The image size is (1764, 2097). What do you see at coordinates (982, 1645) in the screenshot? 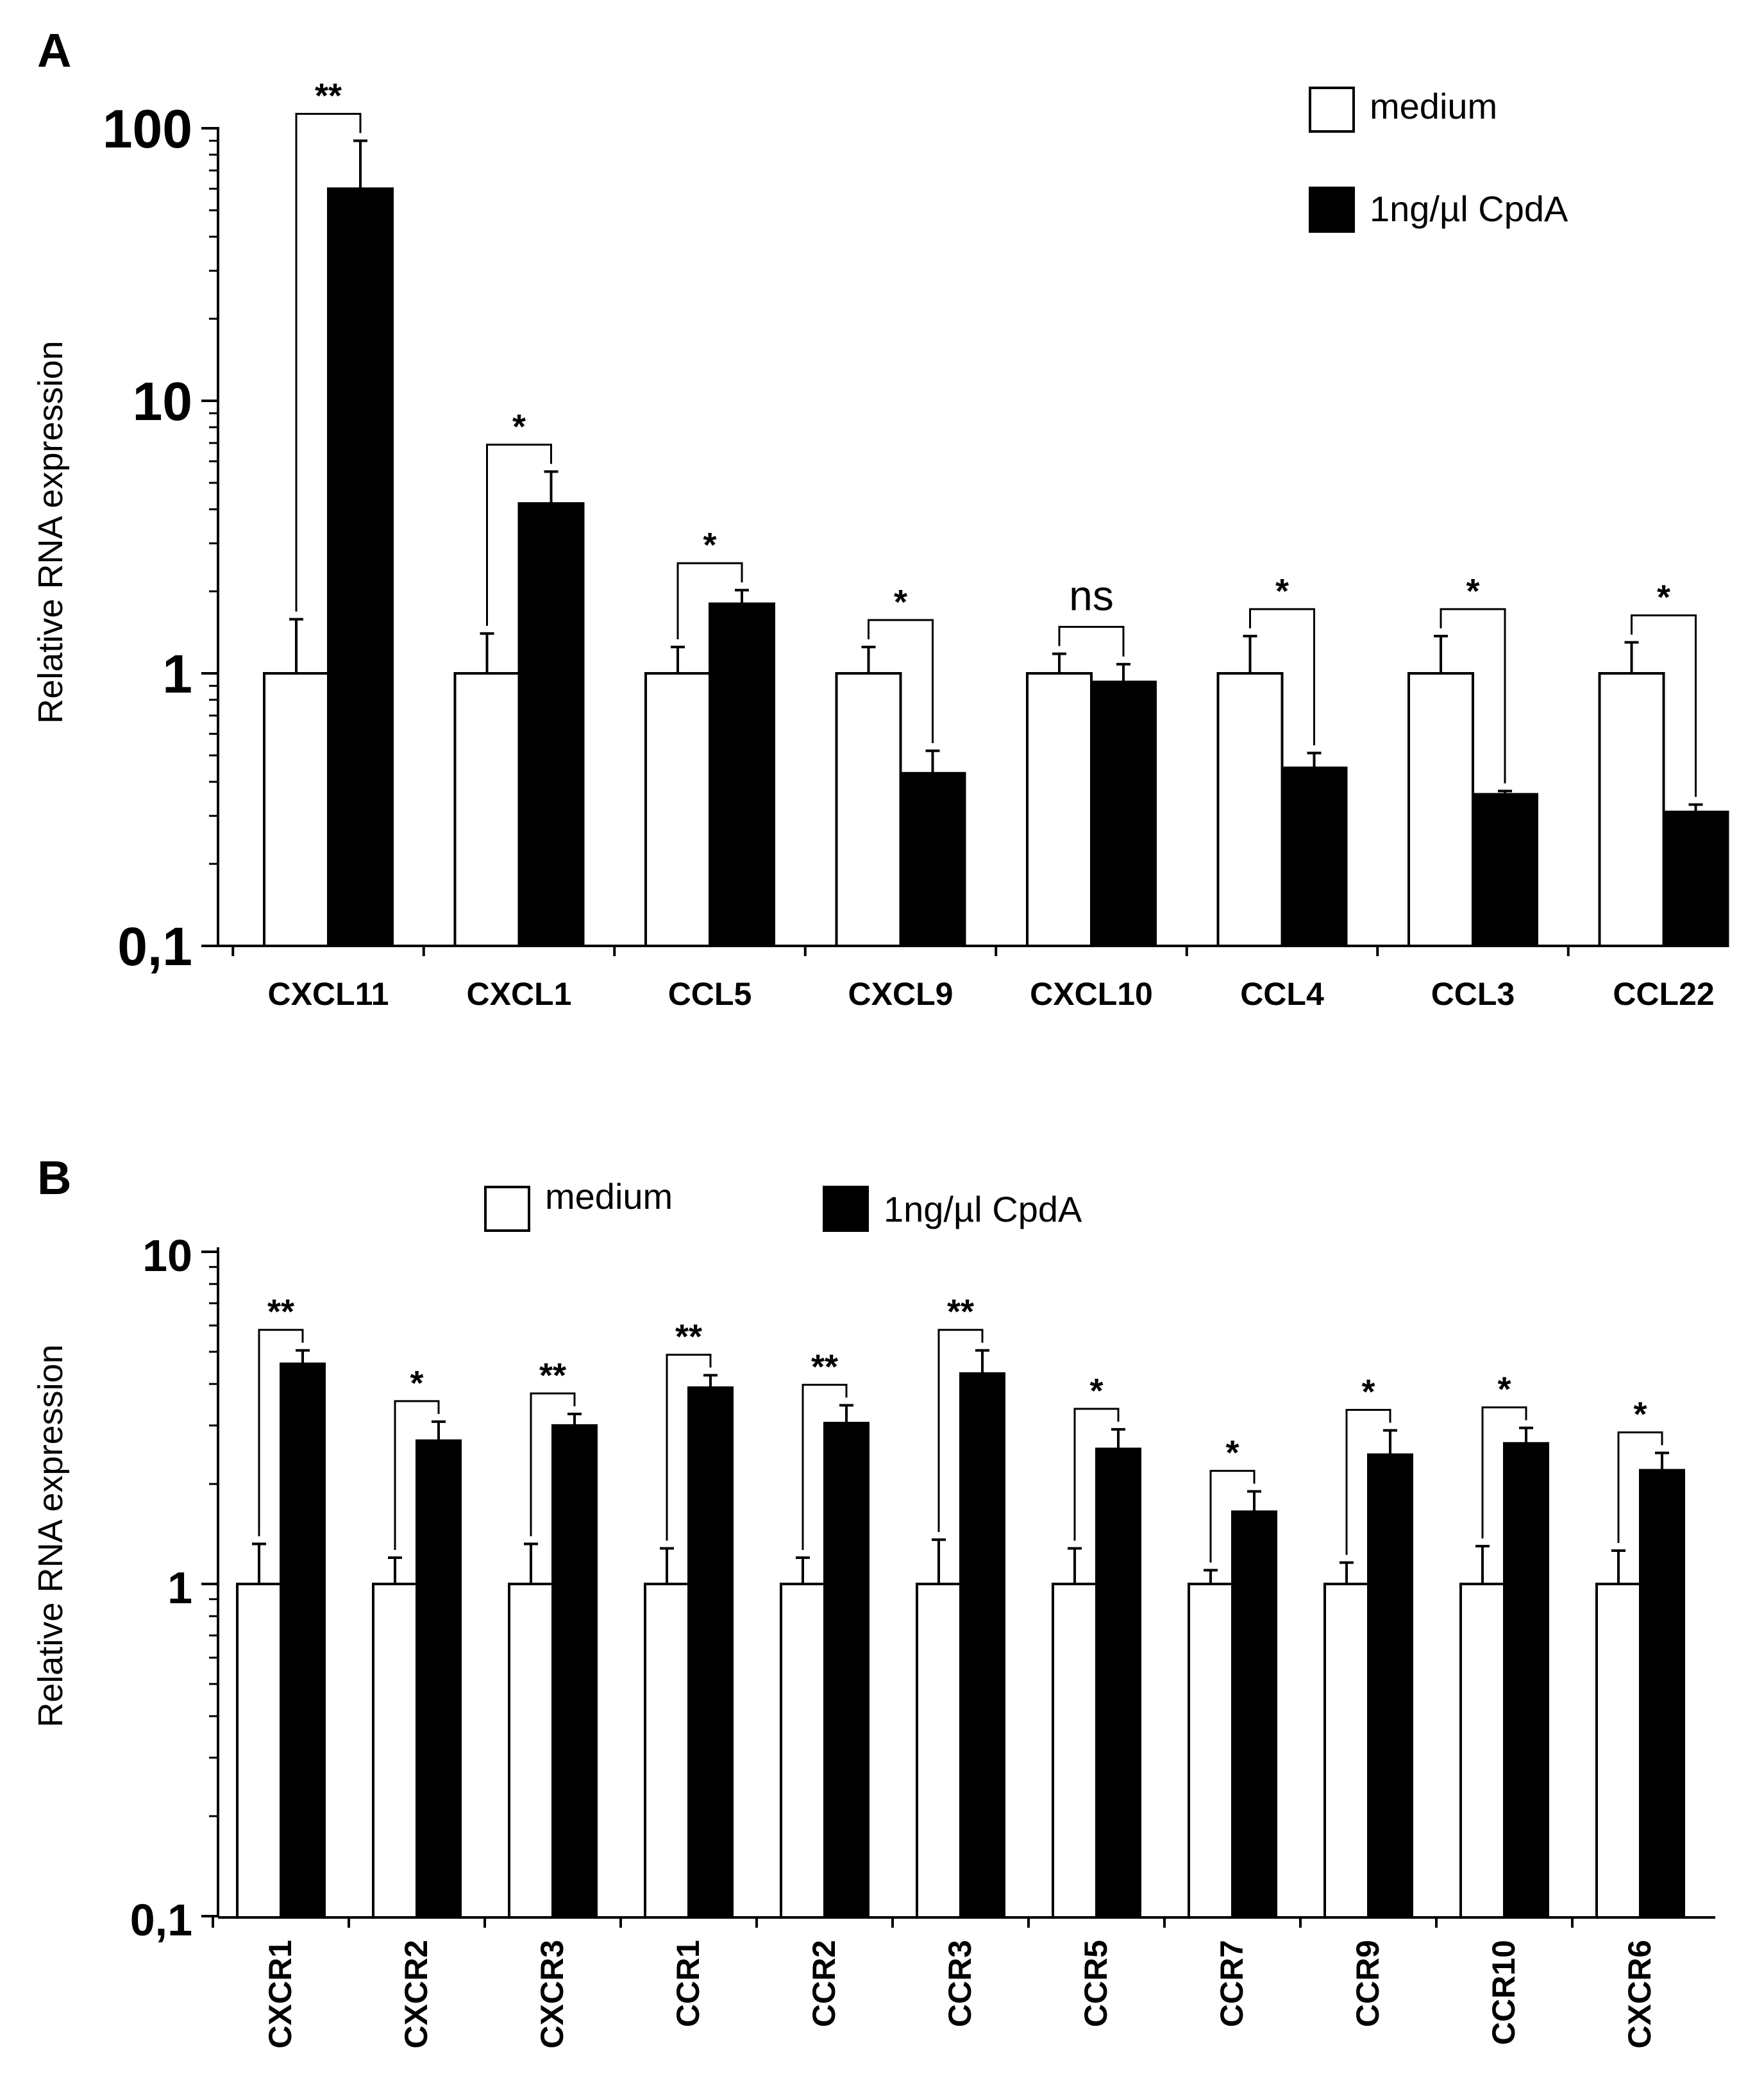
I see `bar-cpda-ccr3` at bounding box center [982, 1645].